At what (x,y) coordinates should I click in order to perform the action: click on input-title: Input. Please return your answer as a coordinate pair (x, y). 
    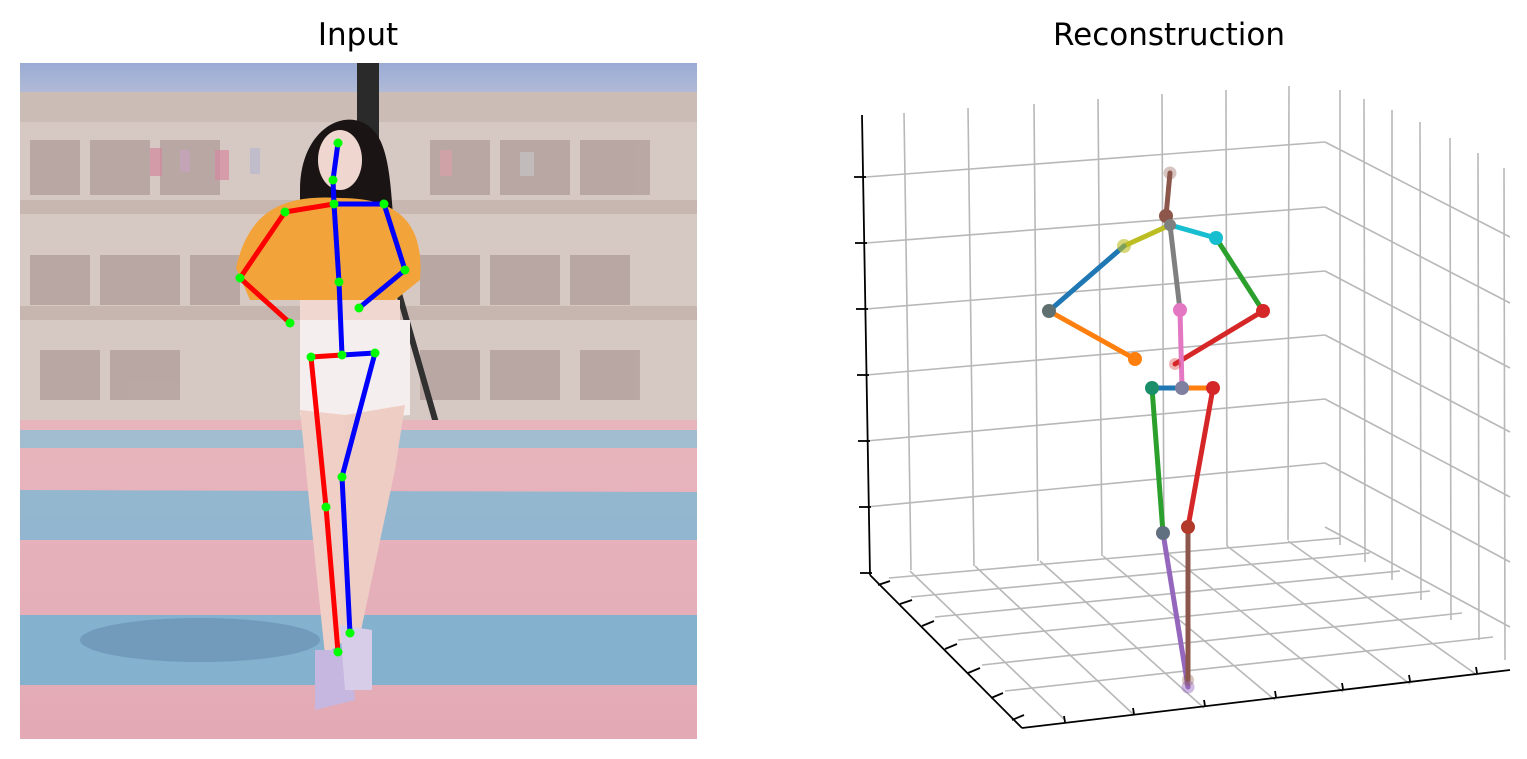
    Looking at the image, I should click on (358, 35).